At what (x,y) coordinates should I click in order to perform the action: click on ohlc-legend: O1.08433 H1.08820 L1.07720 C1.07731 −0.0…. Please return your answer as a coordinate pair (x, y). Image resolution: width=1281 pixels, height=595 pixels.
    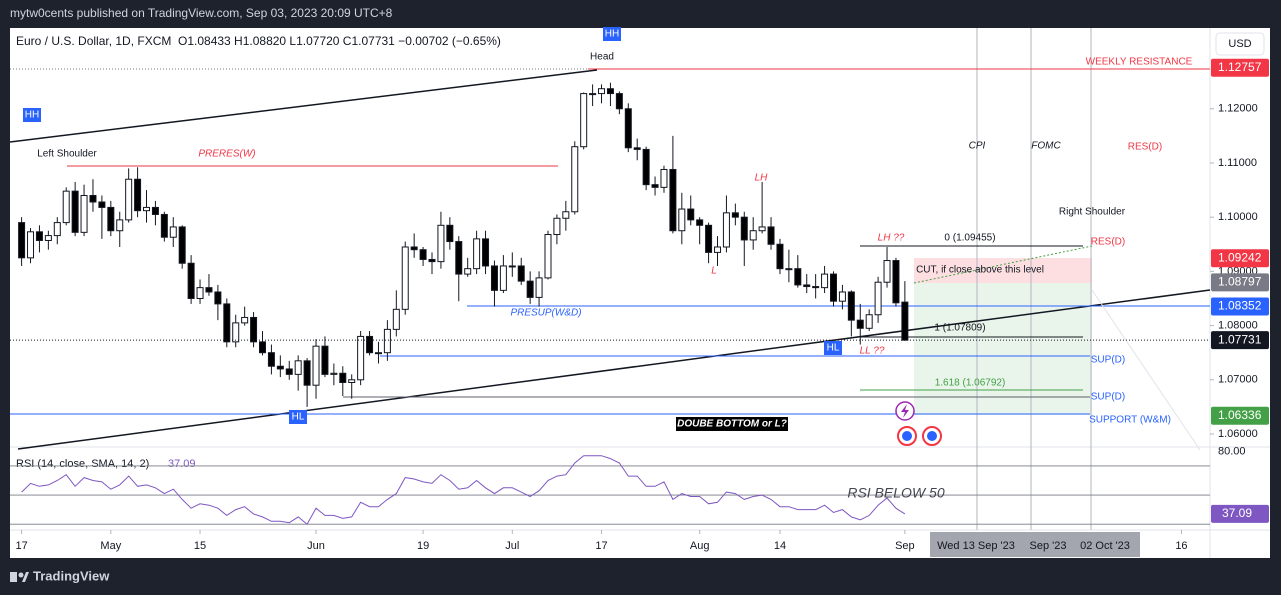
    Looking at the image, I should click on (339, 41).